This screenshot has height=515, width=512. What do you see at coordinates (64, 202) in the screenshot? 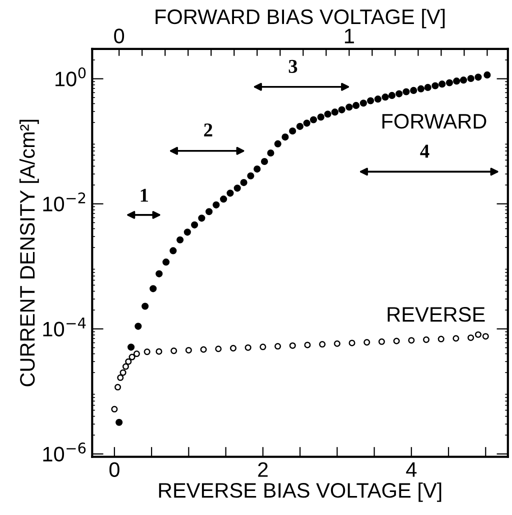
I see `y-tick-label: 10$^{−2}$` at bounding box center [64, 202].